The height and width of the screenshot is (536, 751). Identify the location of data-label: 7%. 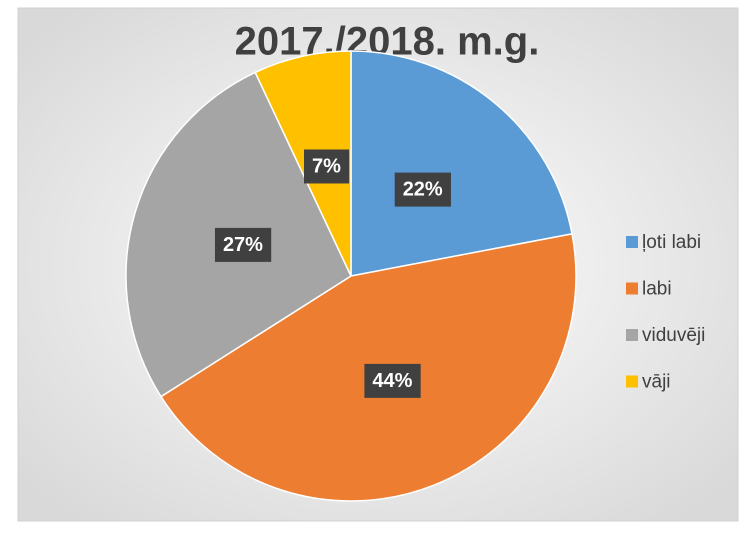
(326, 166).